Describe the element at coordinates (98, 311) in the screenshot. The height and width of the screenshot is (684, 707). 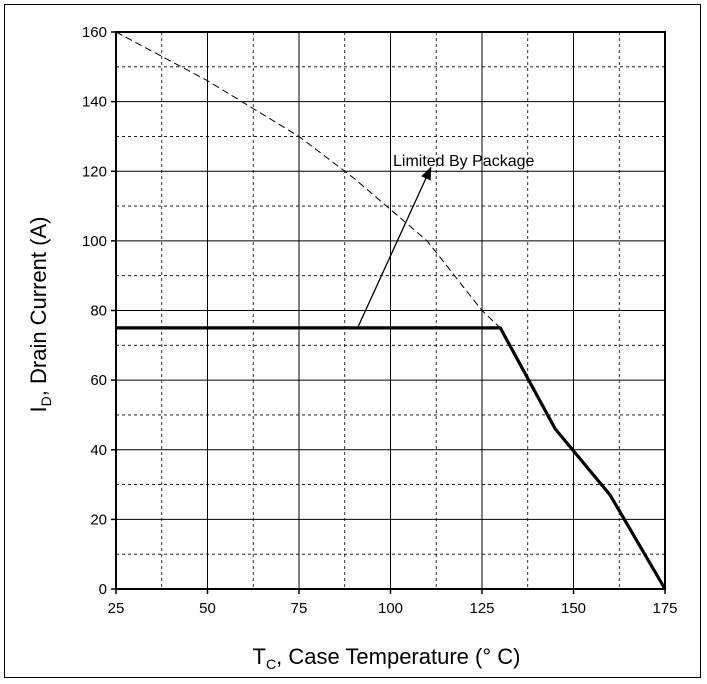
I see `y-tick-label: 80` at that location.